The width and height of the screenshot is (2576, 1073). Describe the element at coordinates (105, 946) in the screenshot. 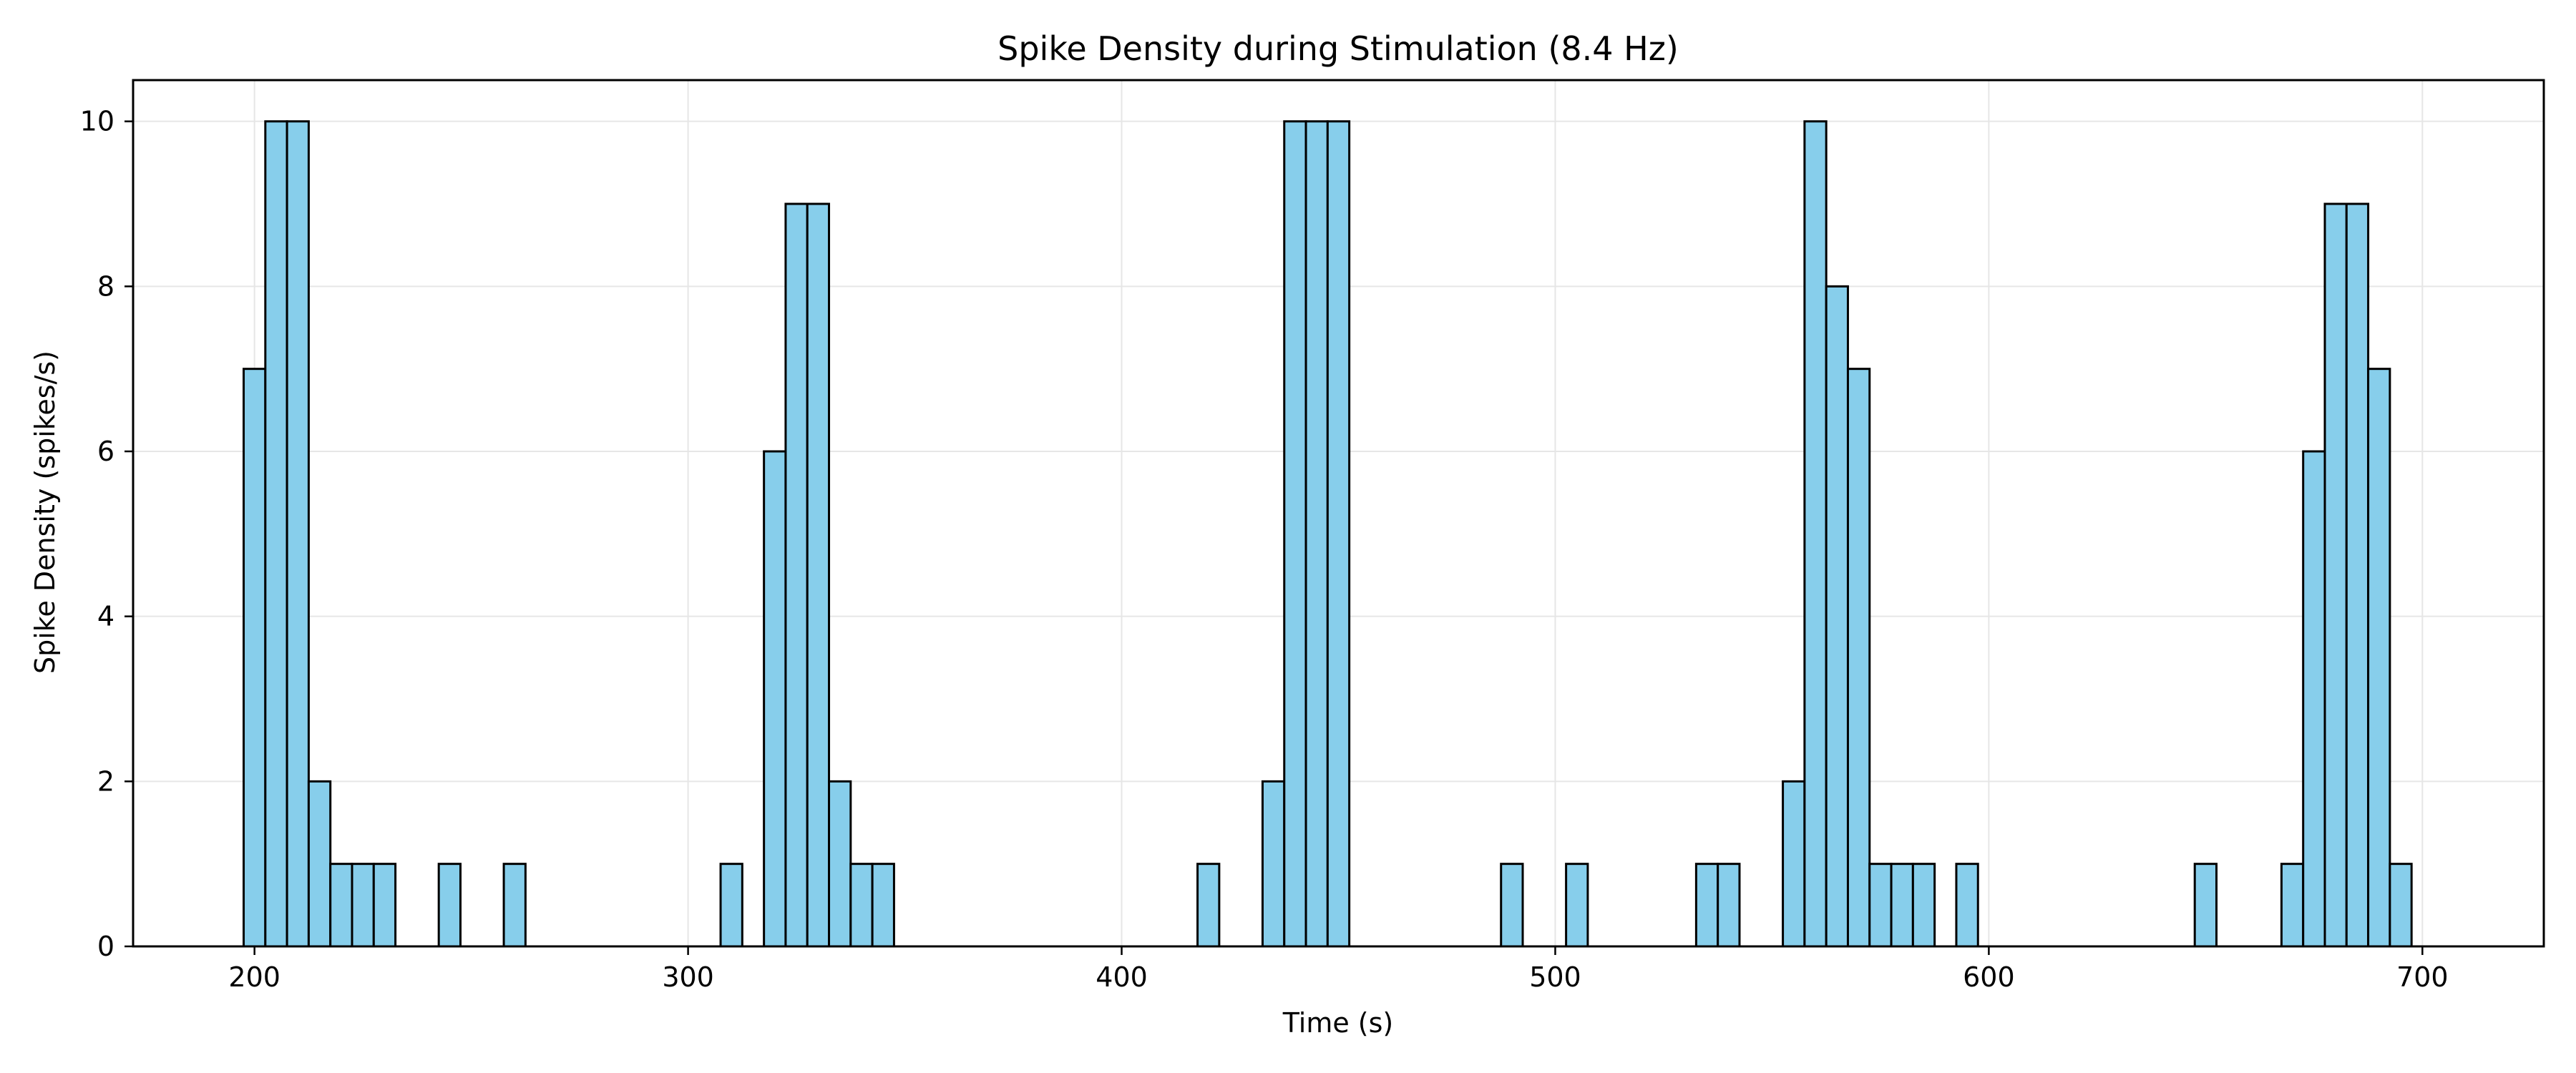

I see `y-tick-label: 0` at that location.